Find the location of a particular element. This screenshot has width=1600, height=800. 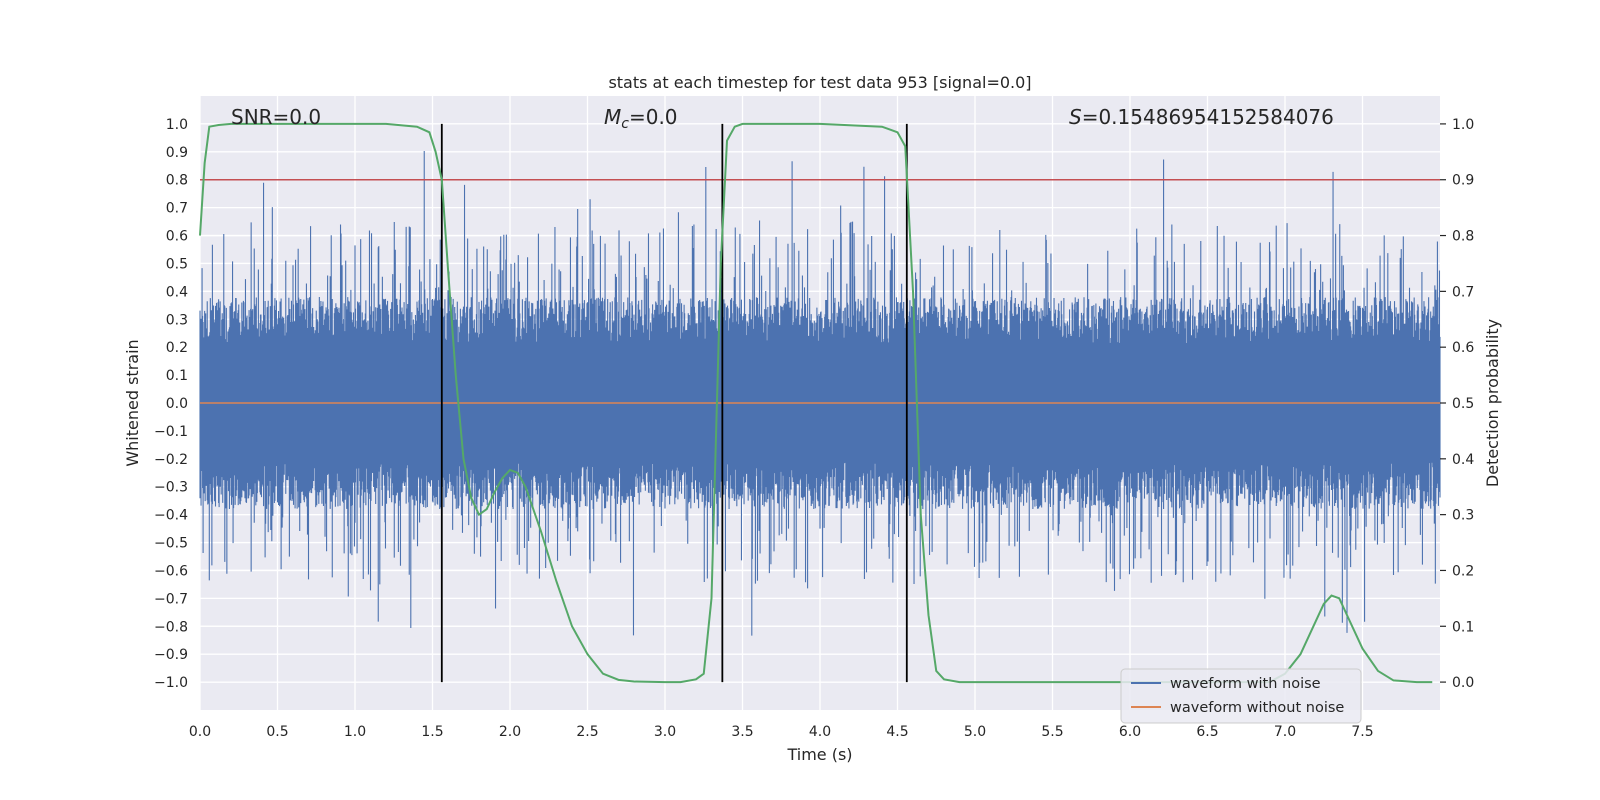

y-left-tick-label: 1.0 is located at coordinates (177, 125).